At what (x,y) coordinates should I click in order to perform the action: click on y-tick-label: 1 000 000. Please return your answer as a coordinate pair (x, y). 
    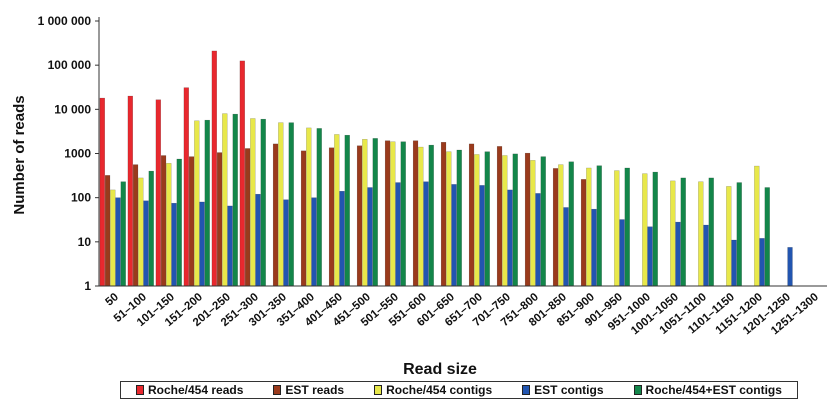
    Looking at the image, I should click on (65, 21).